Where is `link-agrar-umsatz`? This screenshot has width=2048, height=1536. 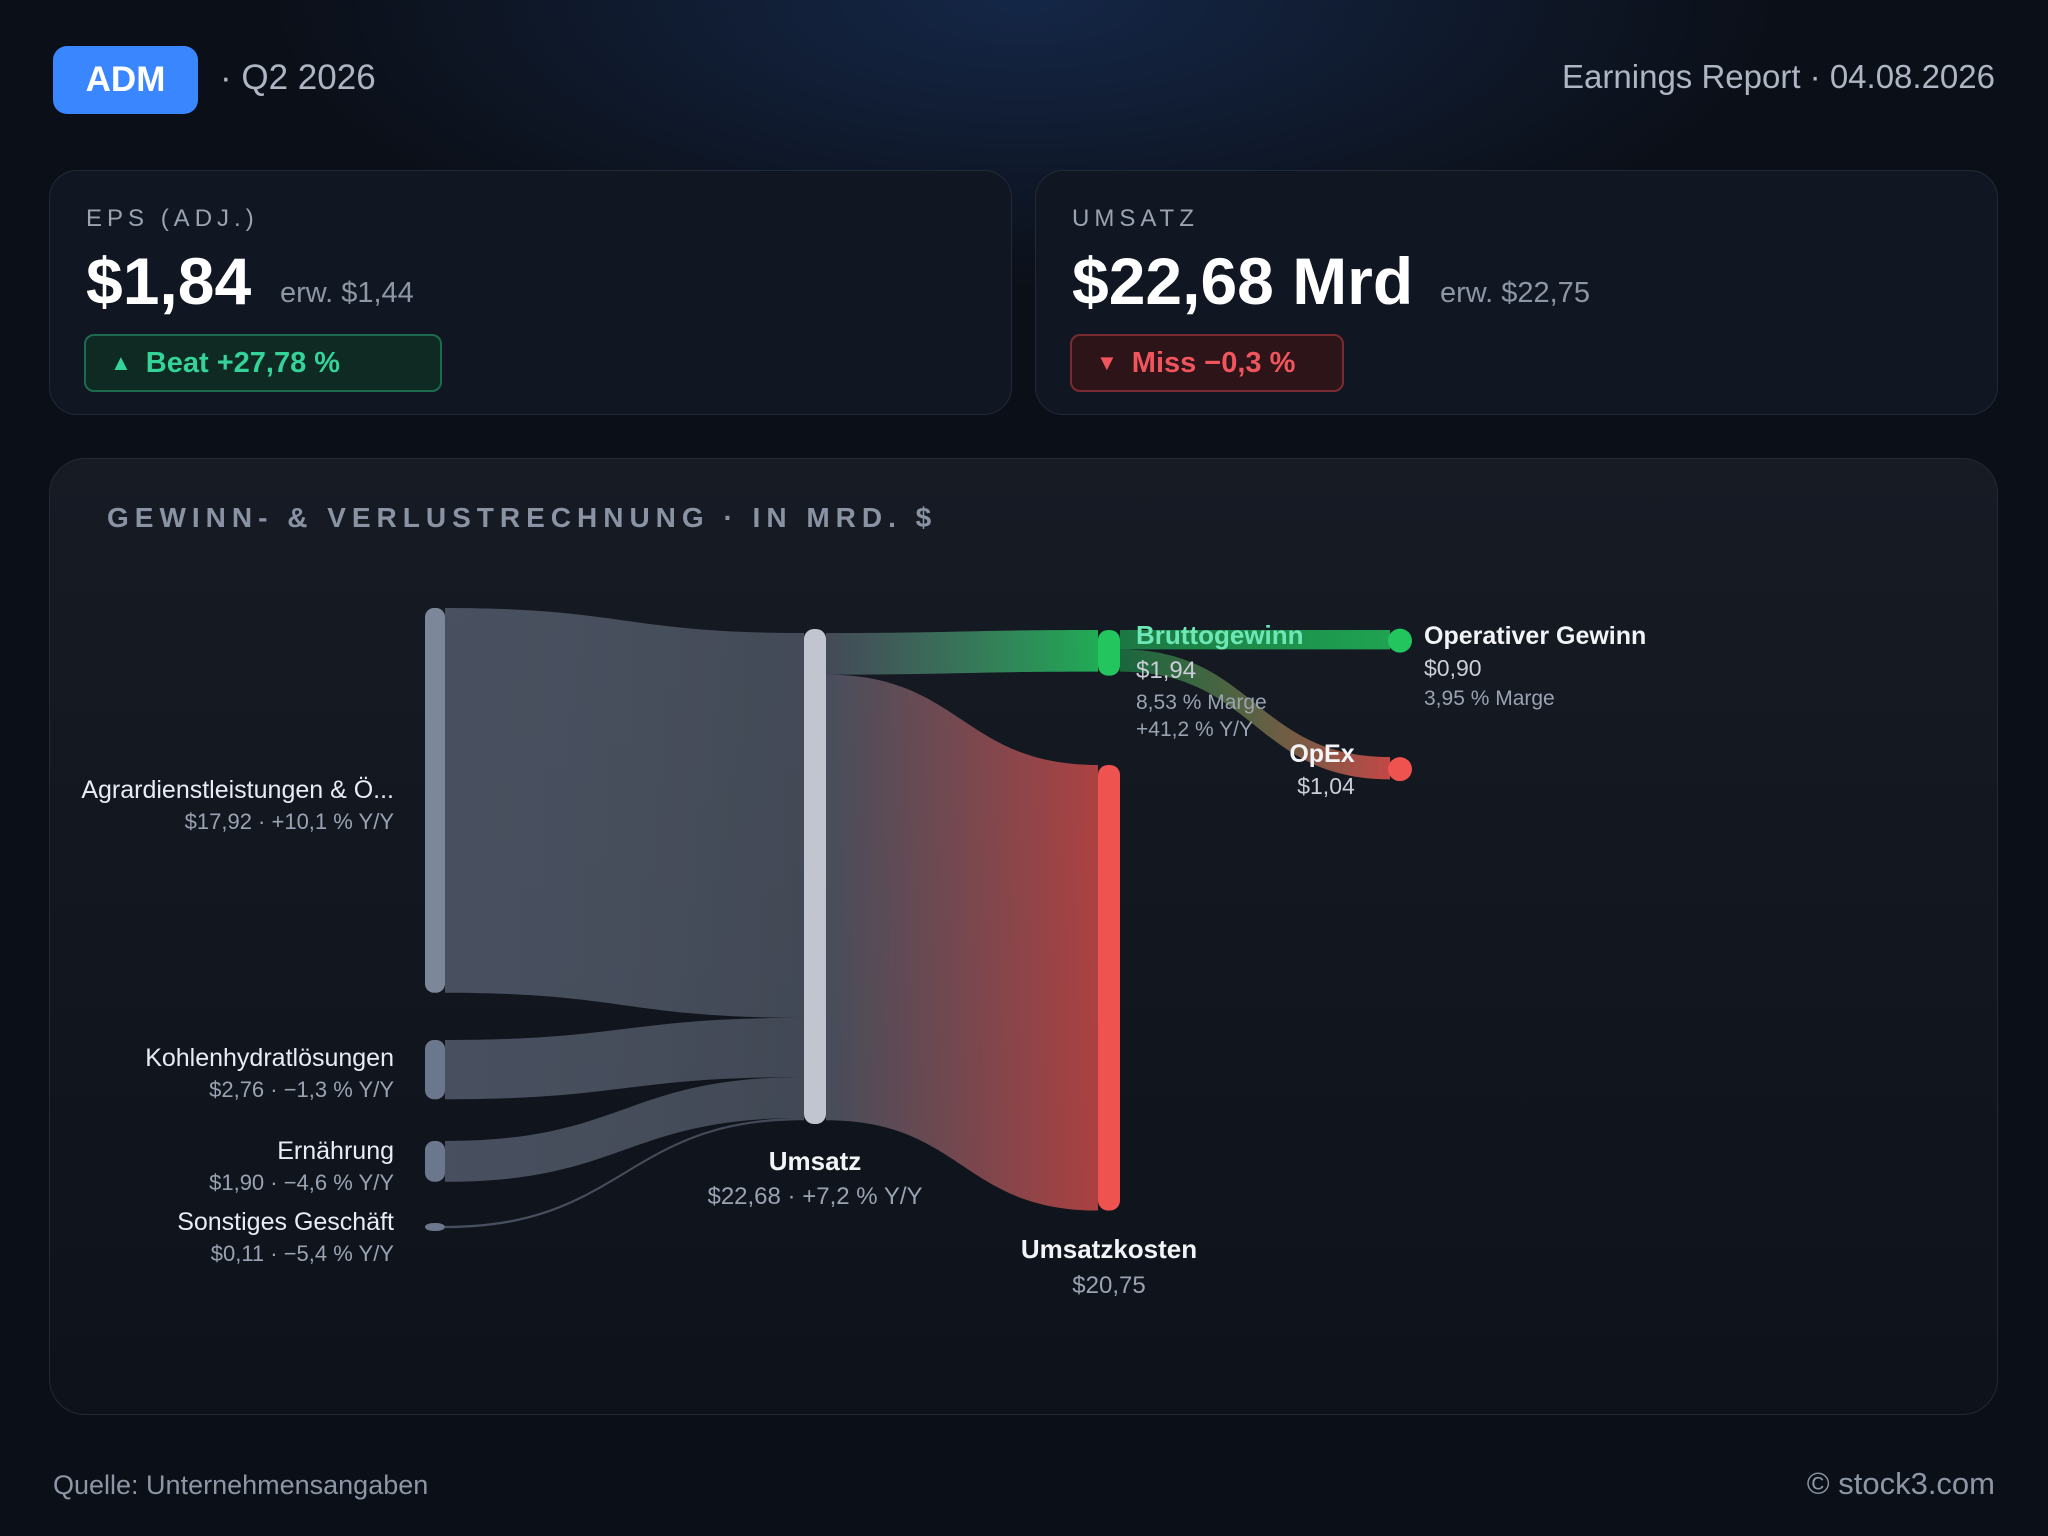 link-agrar-umsatz is located at coordinates (624, 813).